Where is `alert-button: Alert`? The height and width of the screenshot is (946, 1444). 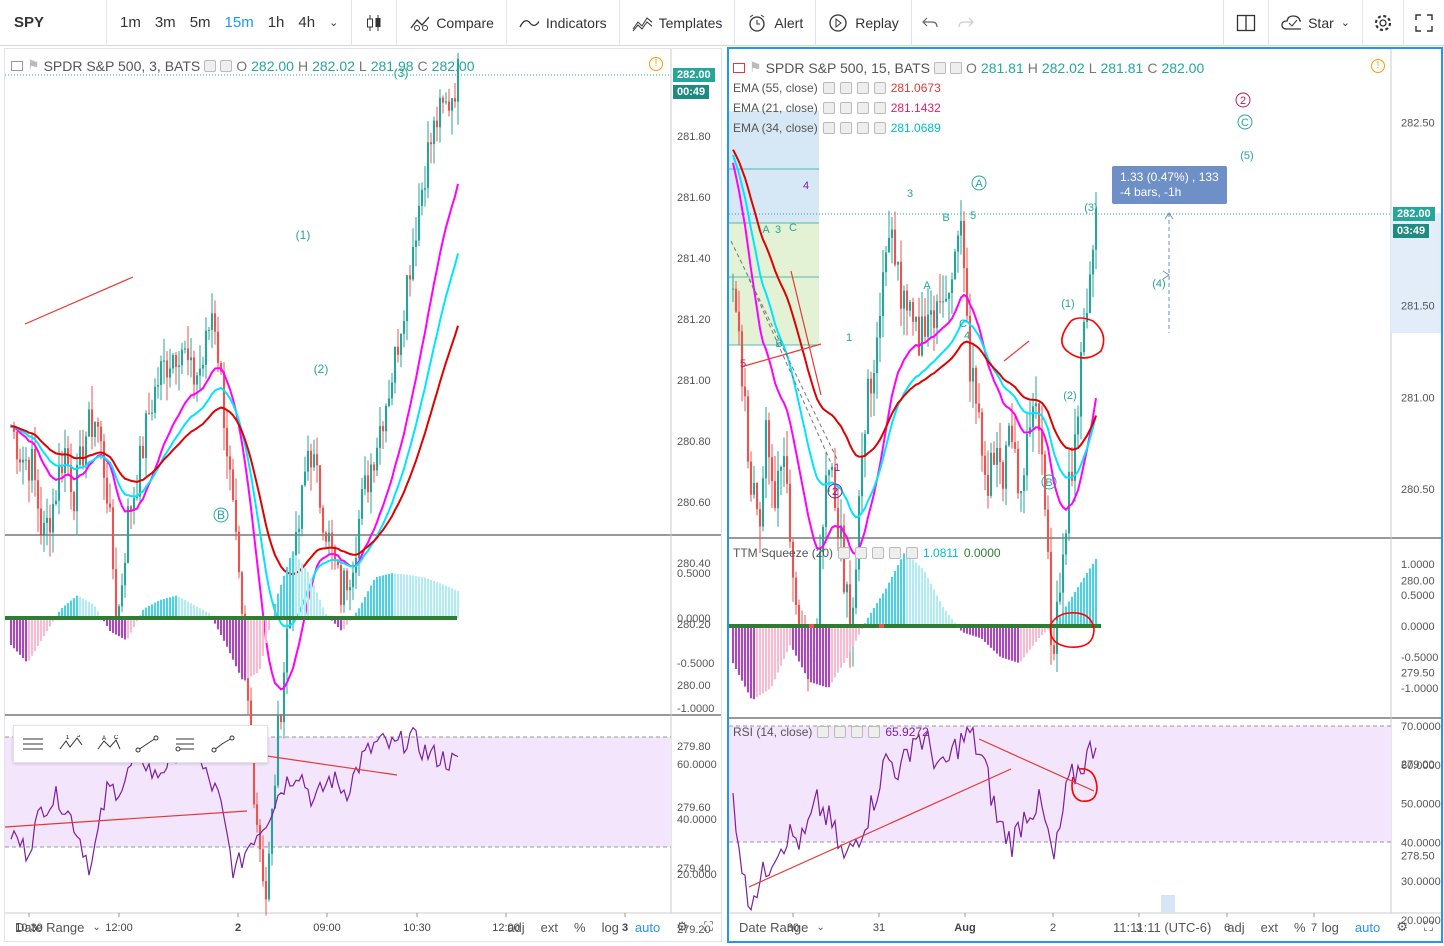 alert-button: Alert is located at coordinates (775, 23).